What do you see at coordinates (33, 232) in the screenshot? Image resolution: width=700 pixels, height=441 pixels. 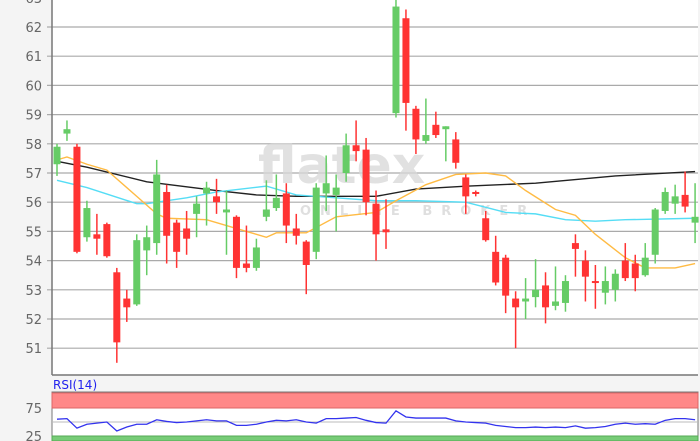 I see `y-tick-label: 55` at bounding box center [33, 232].